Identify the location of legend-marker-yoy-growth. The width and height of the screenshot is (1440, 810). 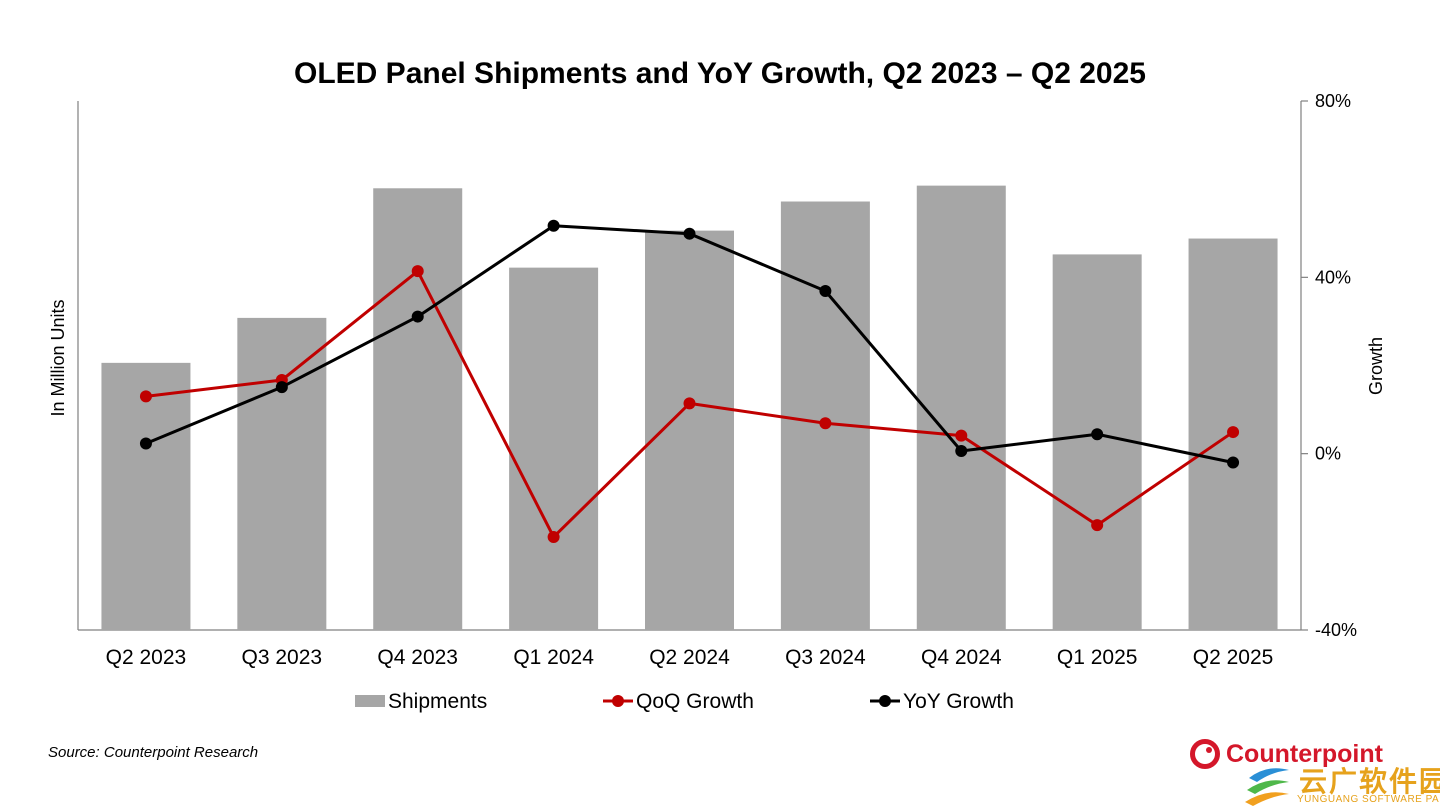
(885, 701).